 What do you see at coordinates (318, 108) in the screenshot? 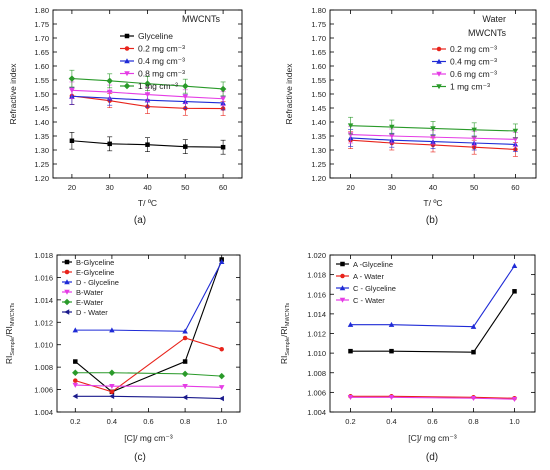
I see `y-tick-label: 1.45` at bounding box center [318, 108].